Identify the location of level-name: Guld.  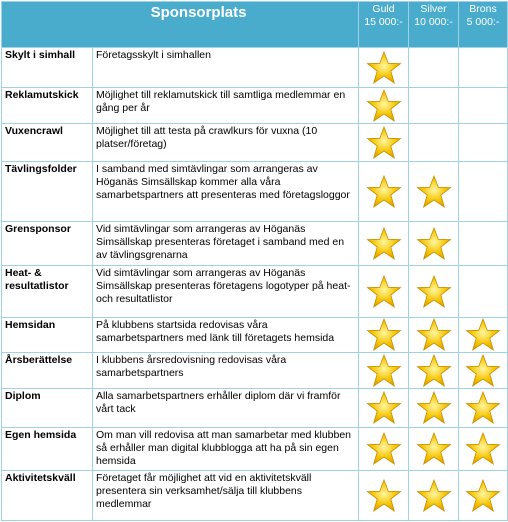
(383, 9).